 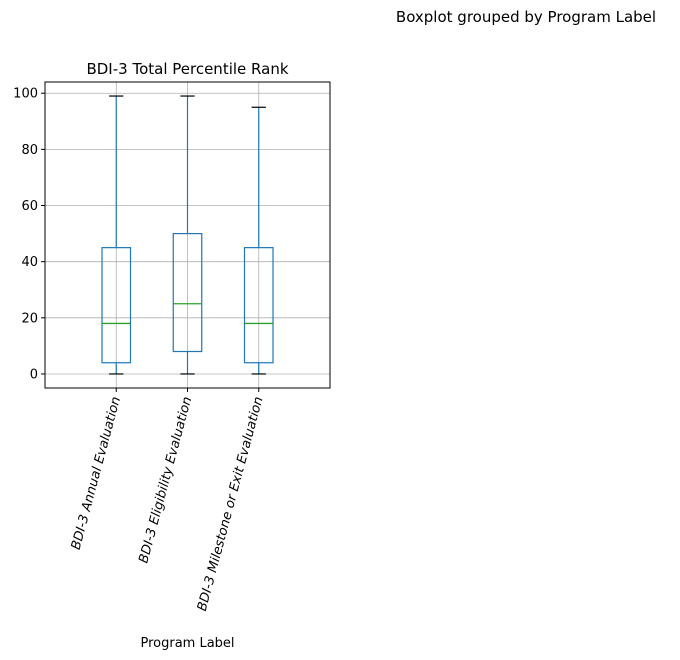 I want to click on y-tick-label: 100, so click(x=25, y=94).